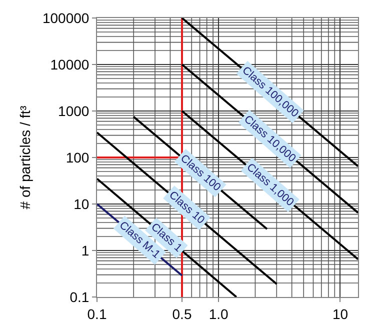 This screenshot has height=332, width=369. What do you see at coordinates (182, 314) in the screenshot?
I see `x-tick-label: 0.5` at bounding box center [182, 314].